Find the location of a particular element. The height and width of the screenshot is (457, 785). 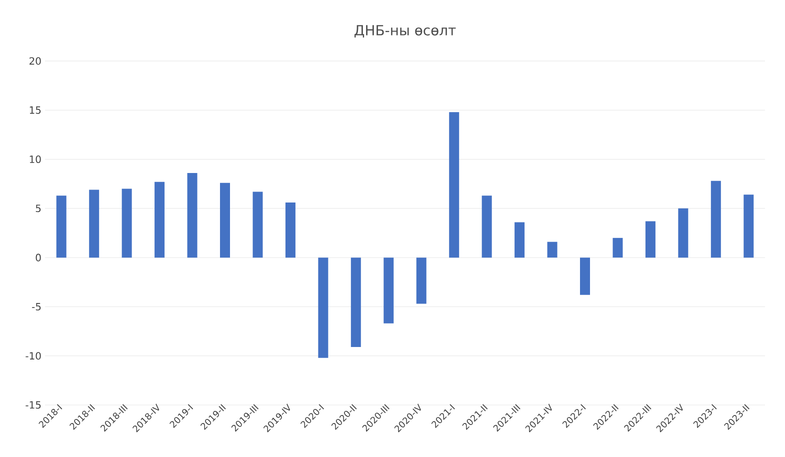

y-tick-label: 20 is located at coordinates (35, 61).